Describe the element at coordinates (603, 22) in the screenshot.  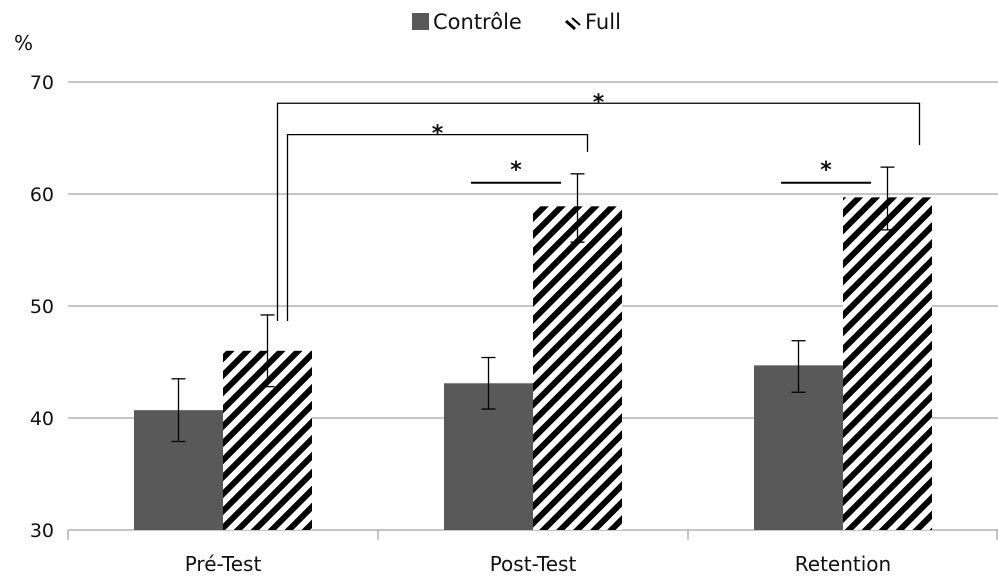
I see `legend-label-full: Full` at that location.